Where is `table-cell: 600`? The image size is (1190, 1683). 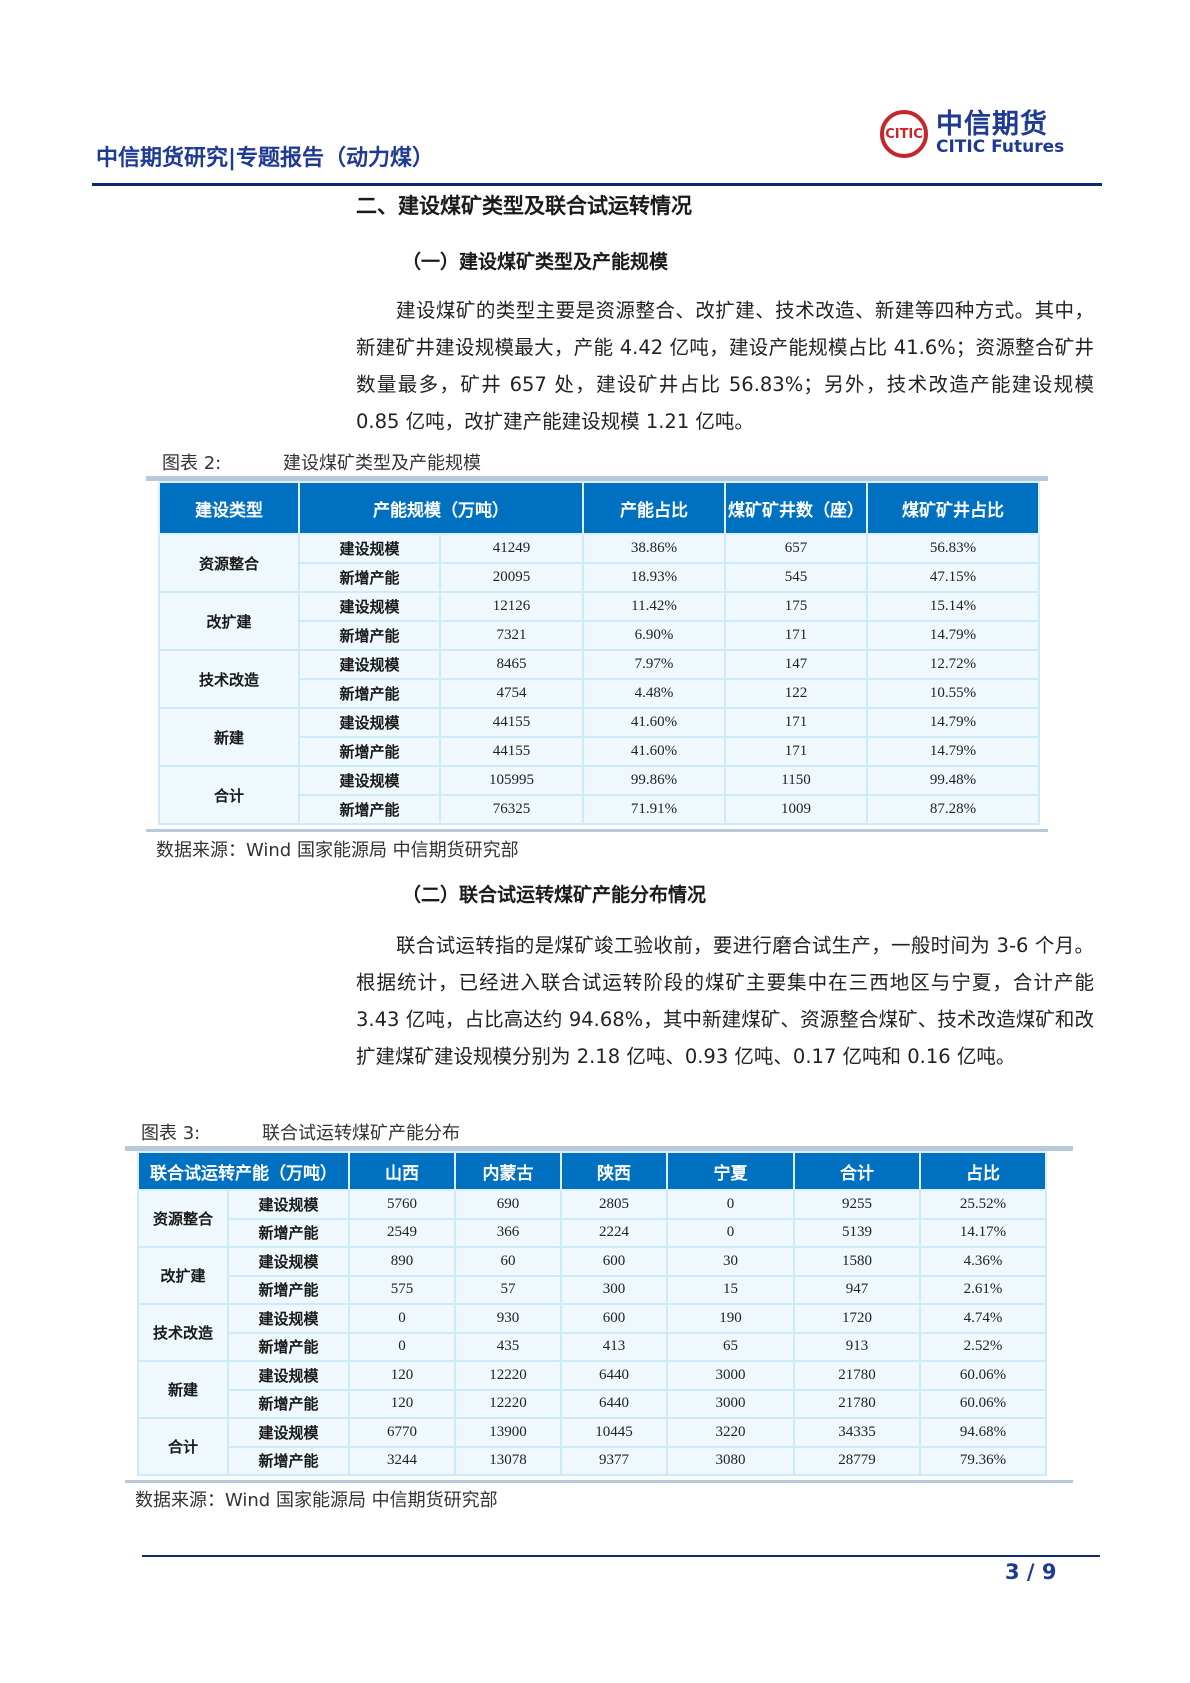 table-cell: 600 is located at coordinates (614, 1318).